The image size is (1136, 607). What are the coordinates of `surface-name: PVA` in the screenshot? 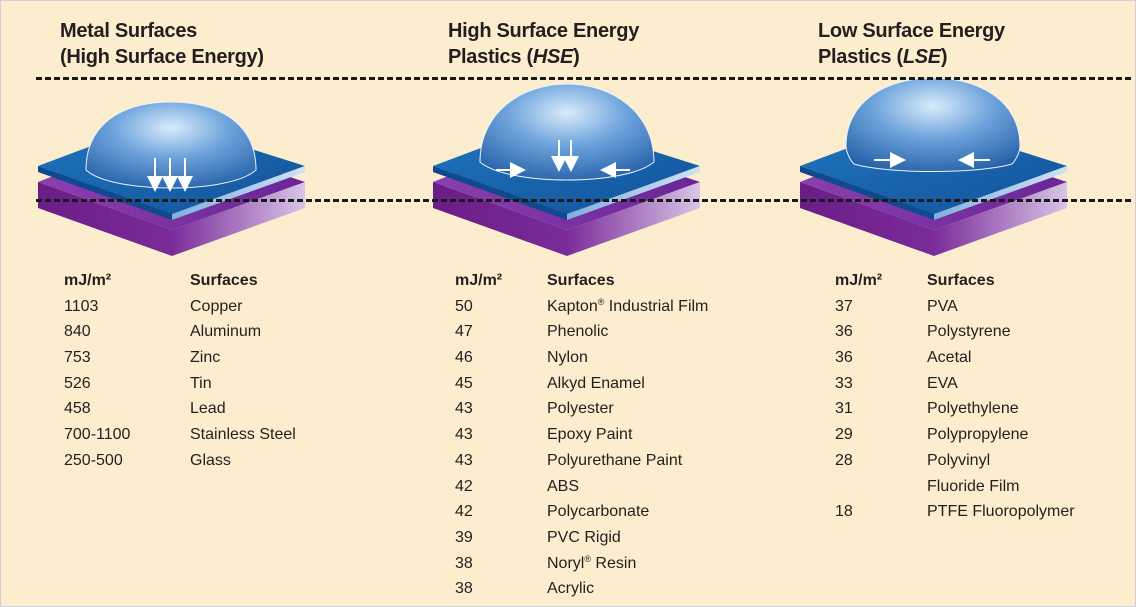 It's located at (942, 306).